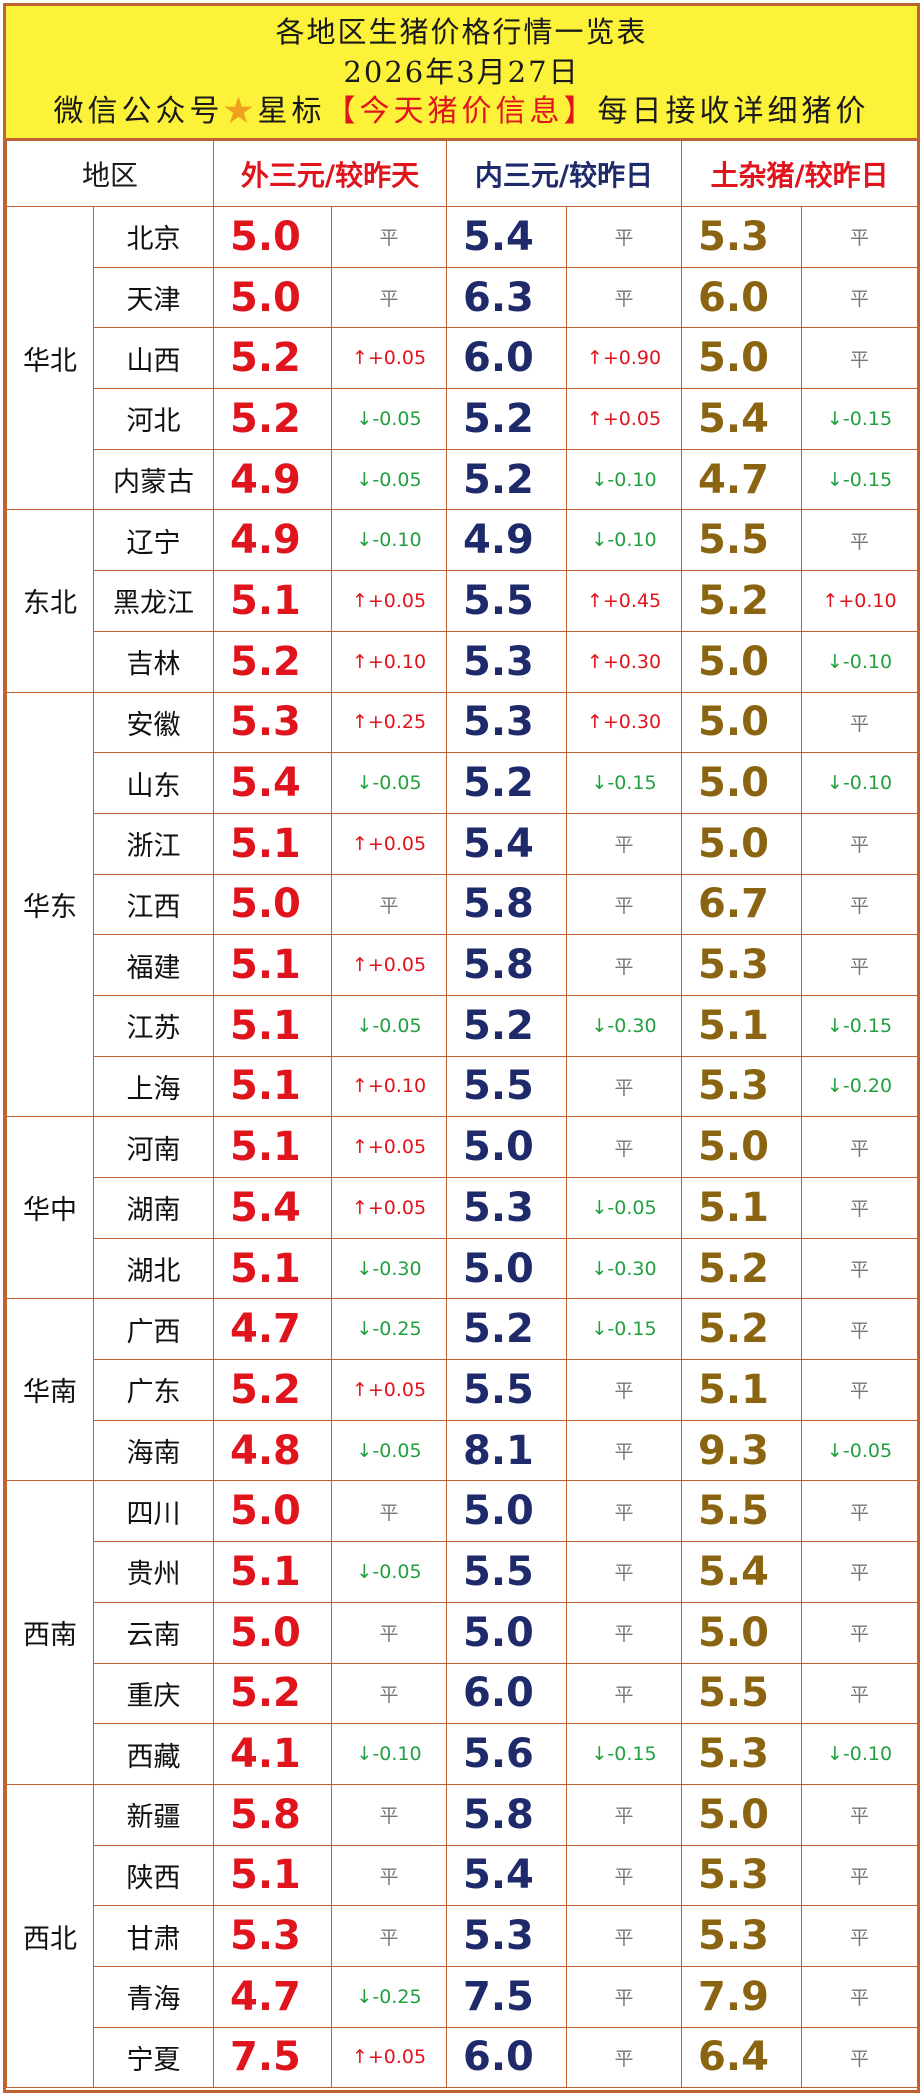 The width and height of the screenshot is (923, 2099). I want to click on province-cell: 北京, so click(153, 237).